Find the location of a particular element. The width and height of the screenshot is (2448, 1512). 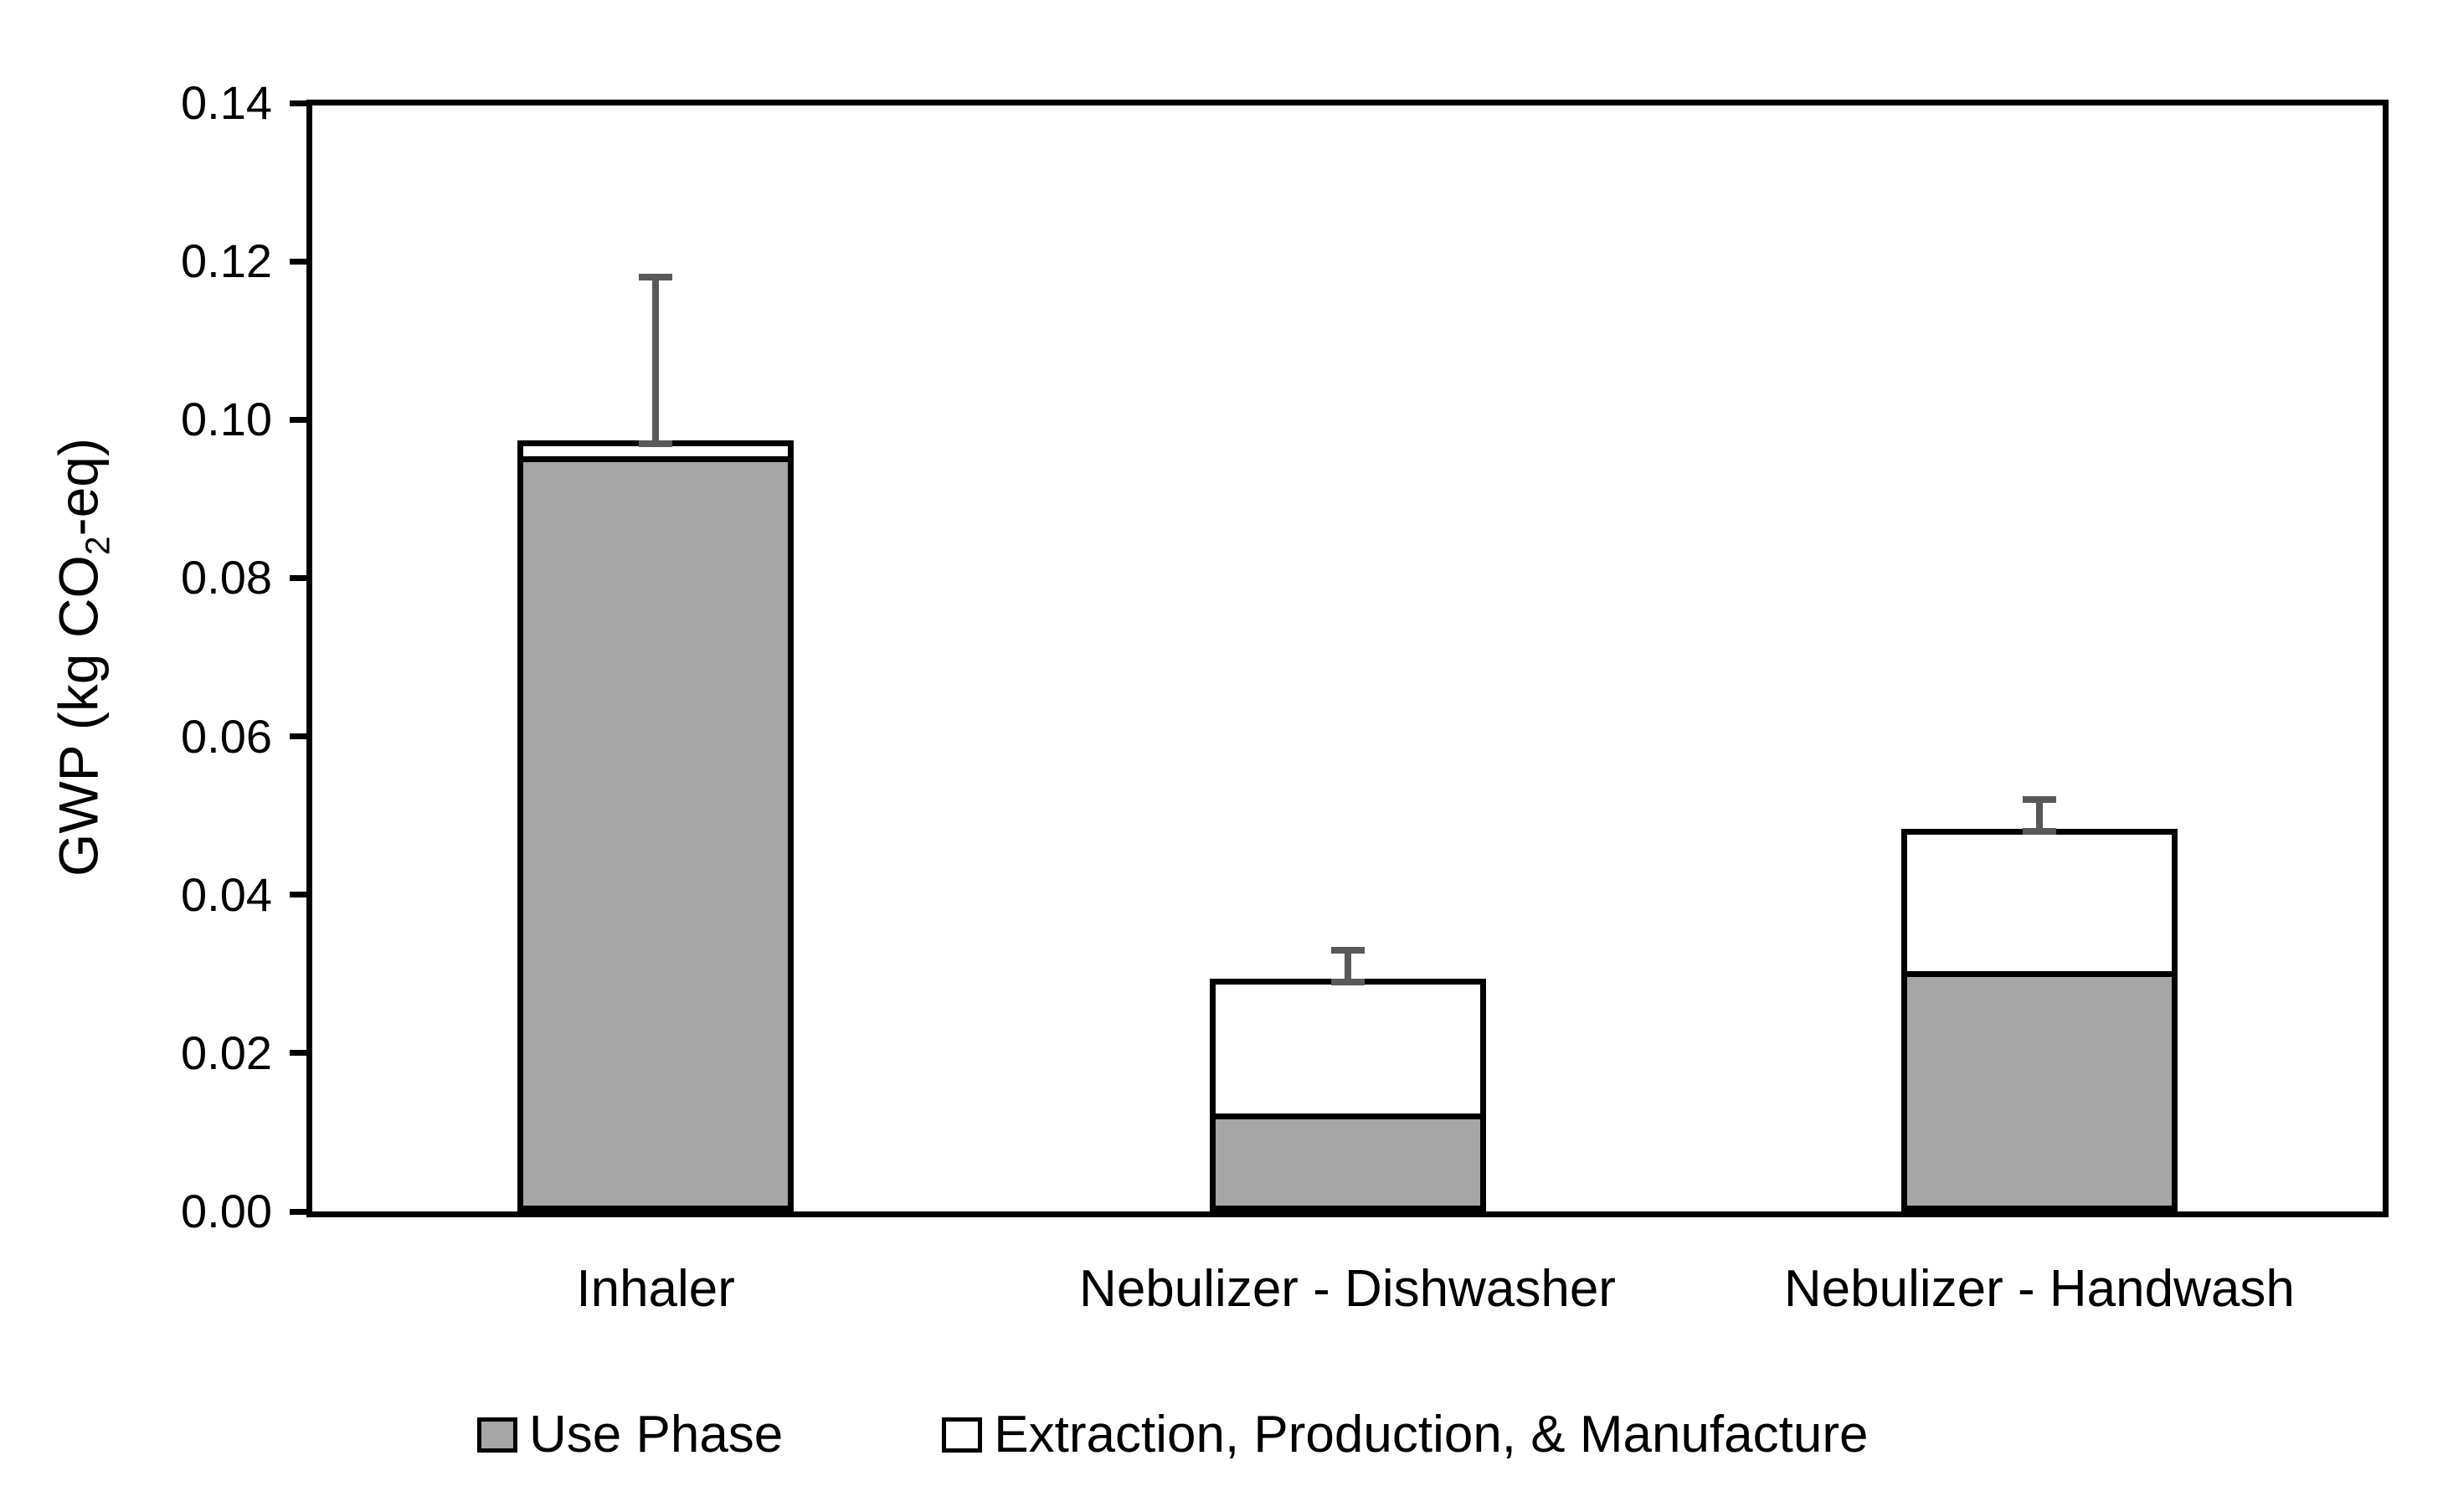

y-tick-label: 0.02 is located at coordinates (227, 1052).